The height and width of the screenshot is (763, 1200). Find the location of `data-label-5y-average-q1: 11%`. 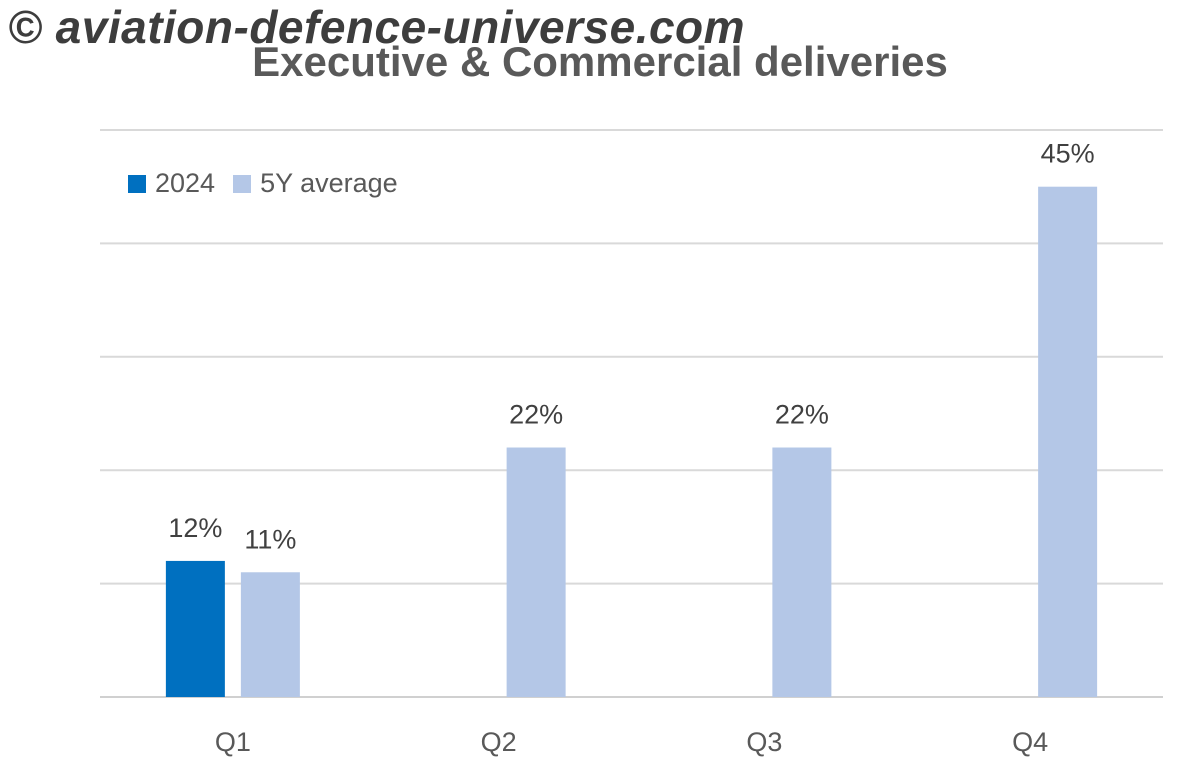

data-label-5y-average-q1: 11% is located at coordinates (270, 539).